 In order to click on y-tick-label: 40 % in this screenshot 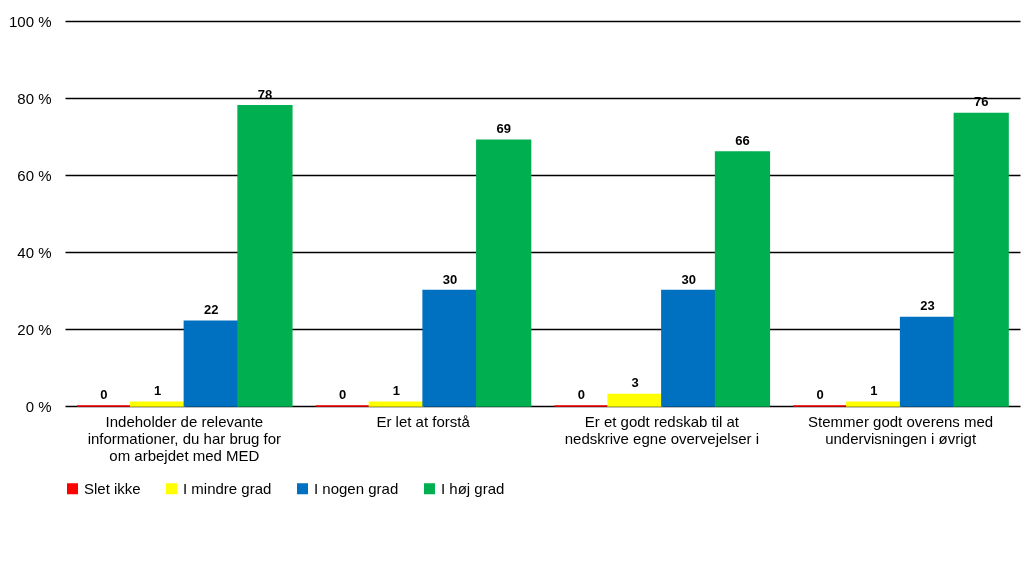, I will do `click(34, 252)`.